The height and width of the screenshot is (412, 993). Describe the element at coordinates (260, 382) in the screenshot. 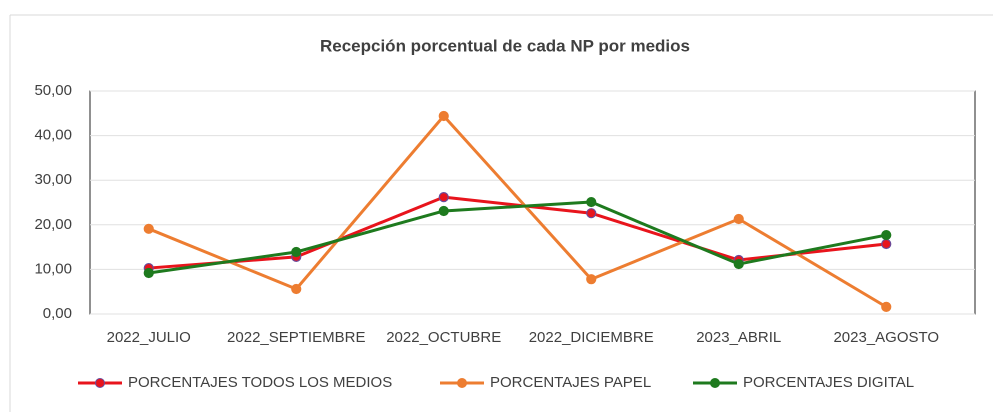

I see `legend-label: PORCENTAJES TODOS LOS MEDIOS` at that location.